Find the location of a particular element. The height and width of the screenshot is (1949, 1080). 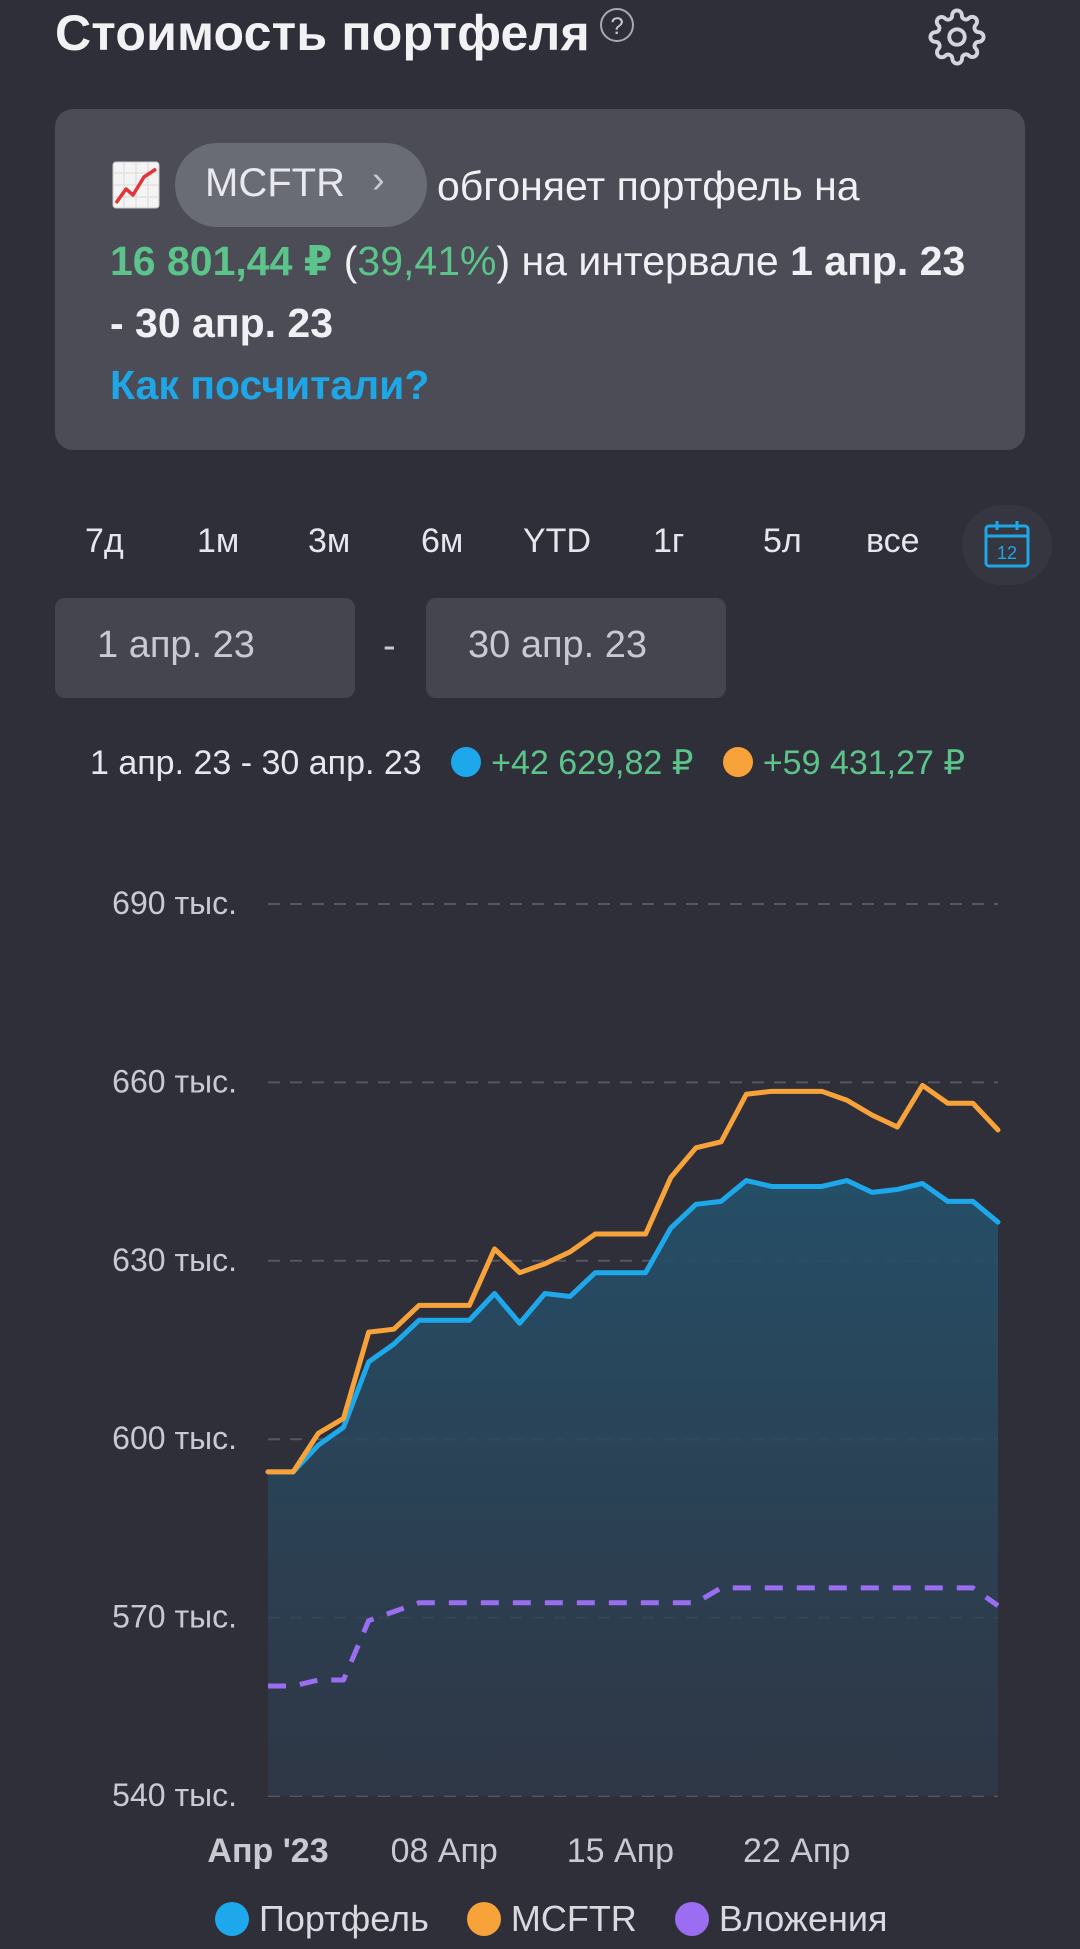

legend-label: Портфель is located at coordinates (344, 1918).